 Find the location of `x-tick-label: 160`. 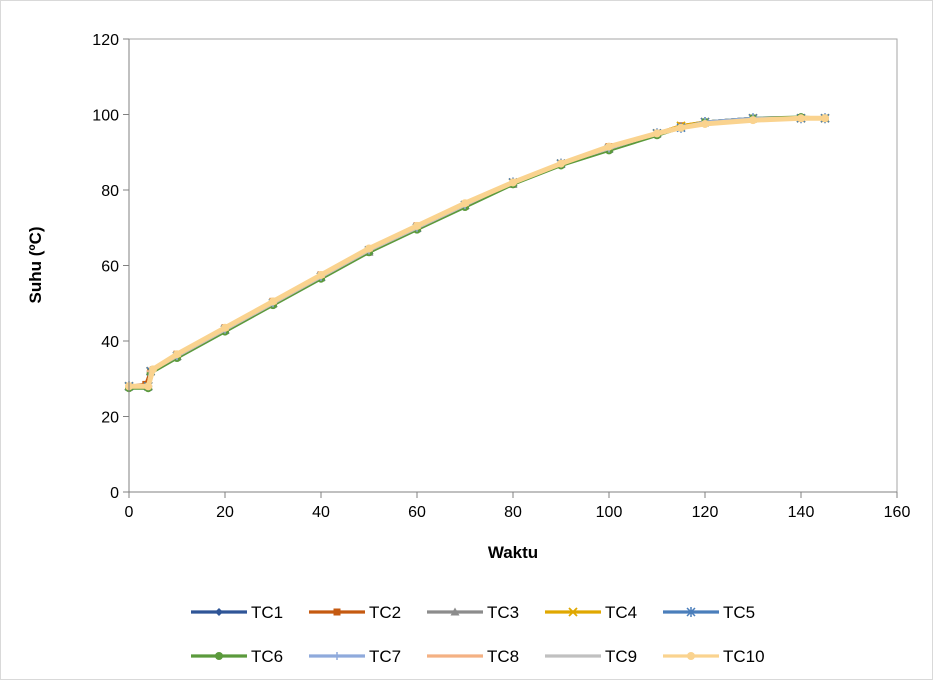

x-tick-label: 160 is located at coordinates (897, 512).